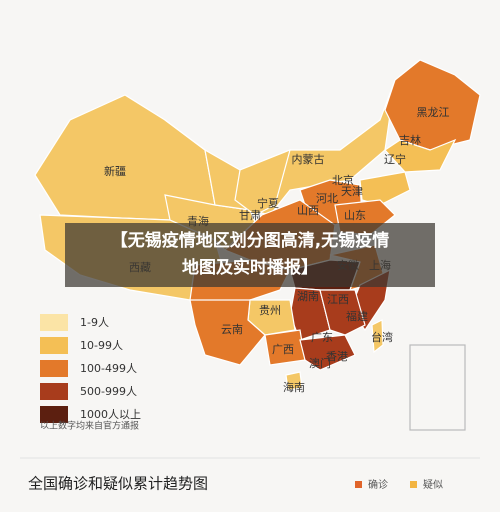 This screenshot has width=500, height=516. What do you see at coordinates (89, 426) in the screenshot?
I see `legend-note: 以上数字均来自官方通报` at bounding box center [89, 426].